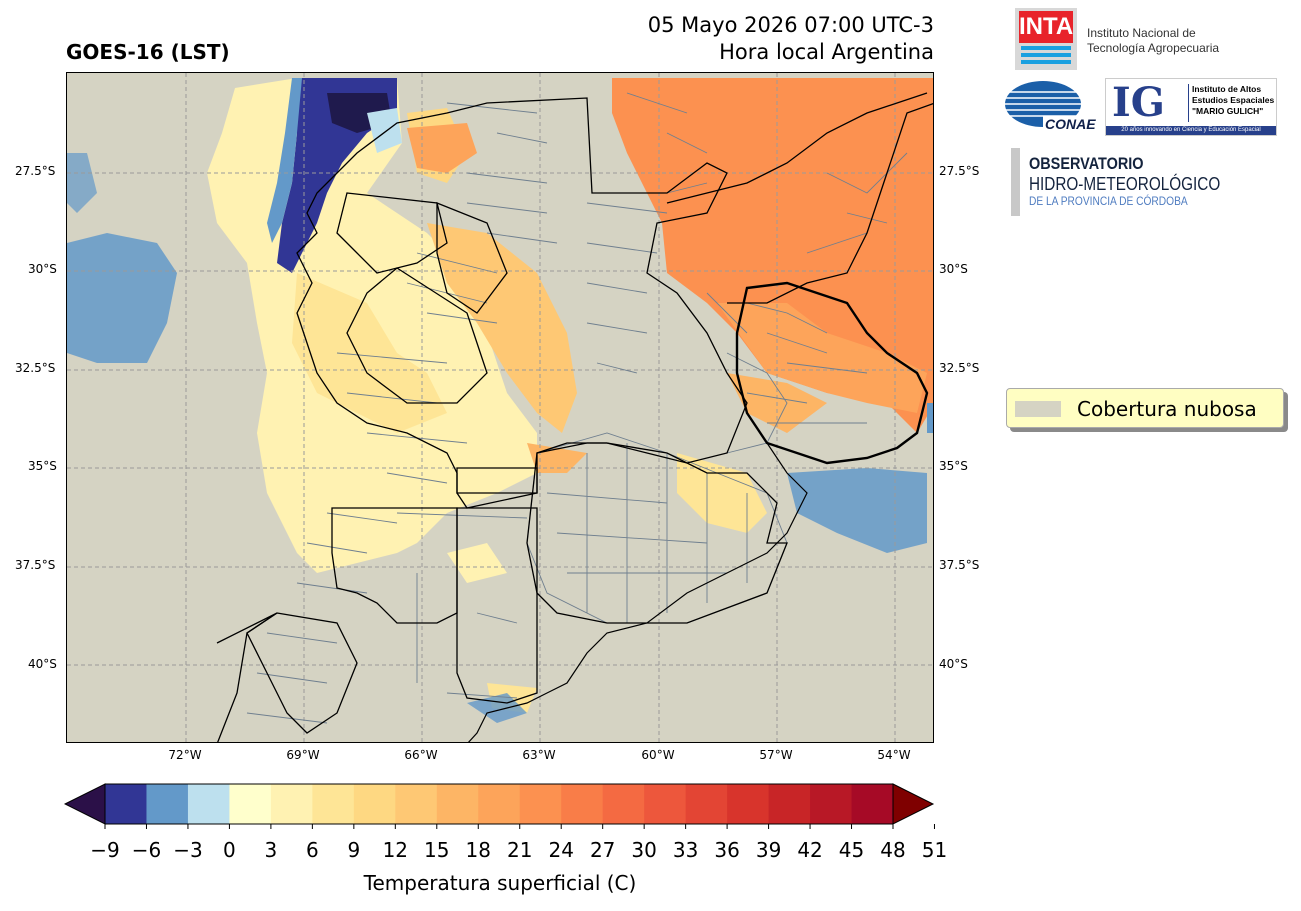  Describe the element at coordinates (229, 850) in the screenshot. I see `colorbar-tick-label: 0` at that location.